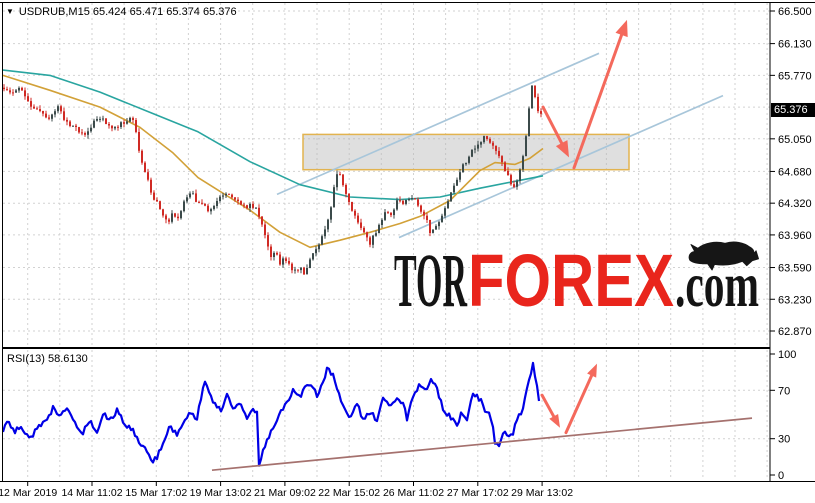 This screenshot has width=815, height=503. I want to click on rsi-forecast-arrow-1-head, so click(554, 421).